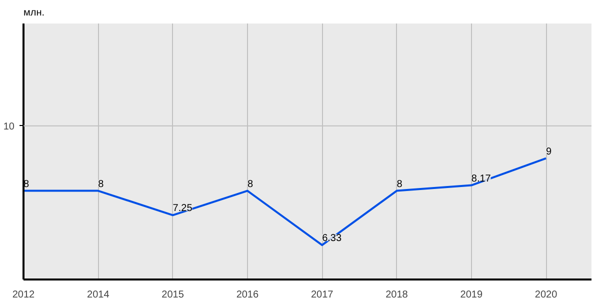 This screenshot has width=600, height=300. What do you see at coordinates (9, 126) in the screenshot?
I see `ref-line-label: 10` at bounding box center [9, 126].